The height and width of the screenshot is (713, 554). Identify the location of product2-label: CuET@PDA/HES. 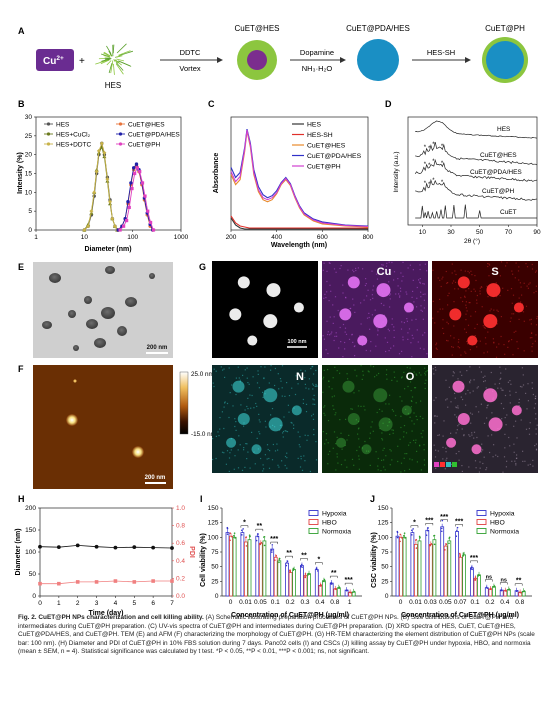
(378, 28).